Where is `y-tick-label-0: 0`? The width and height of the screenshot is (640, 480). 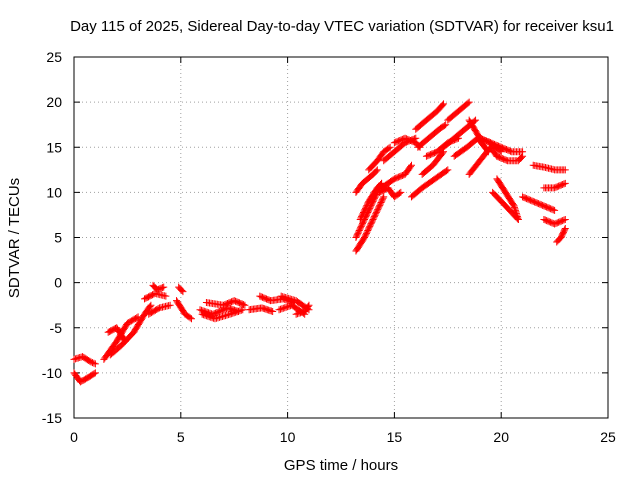
y-tick-label-0: 0 is located at coordinates (58, 283).